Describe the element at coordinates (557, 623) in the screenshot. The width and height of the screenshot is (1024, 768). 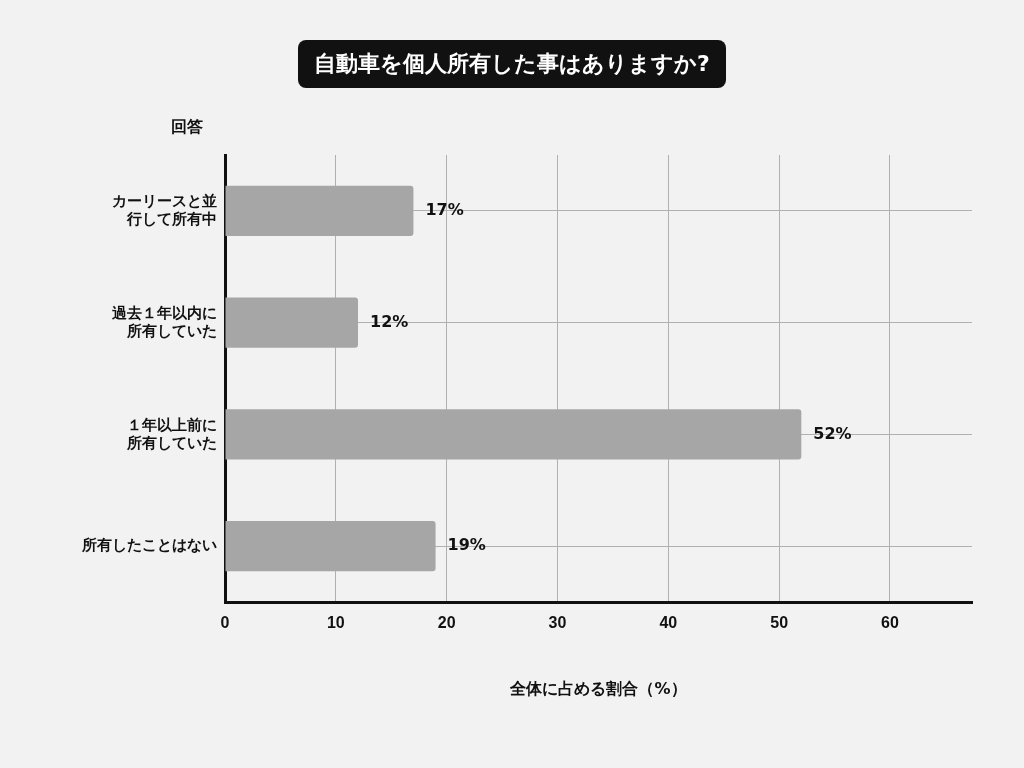
I see `x-tick-label: 30` at that location.